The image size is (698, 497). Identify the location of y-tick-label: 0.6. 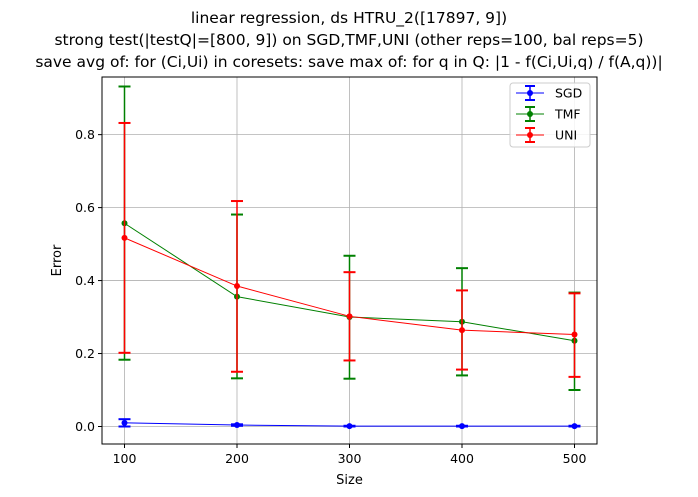
(85, 207).